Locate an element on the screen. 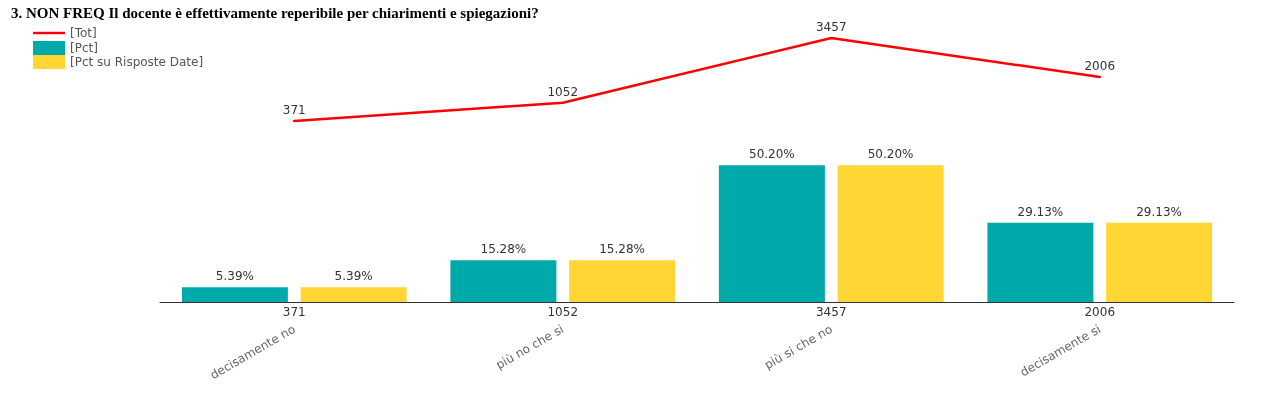 Image resolution: width=1279 pixels, height=403 pixels. data-label: 2006 is located at coordinates (1100, 66).